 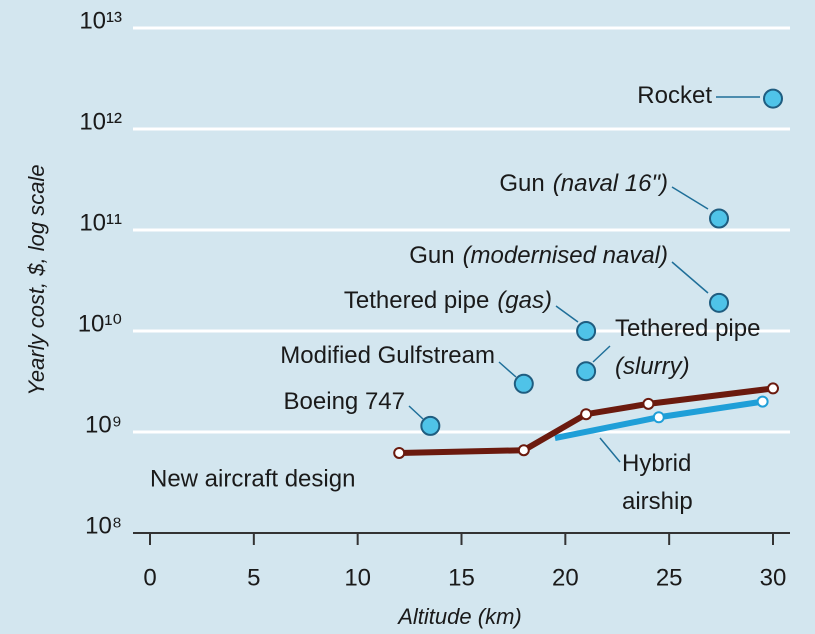 I want to click on point-name: Rocket, so click(x=674, y=95).